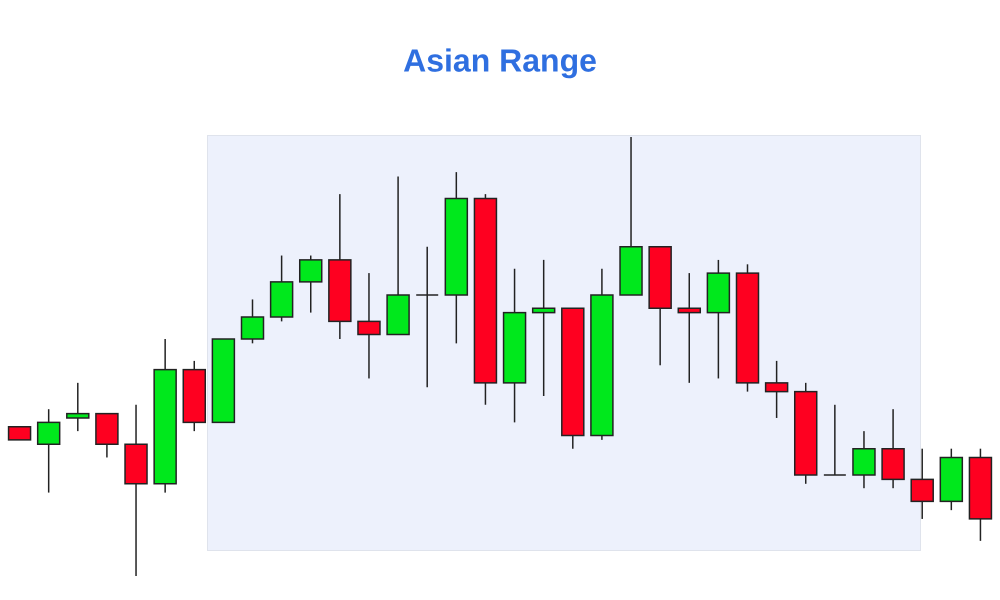 Image resolution: width=1000 pixels, height=600 pixels. I want to click on chart-title: Asian Range, so click(500, 60).